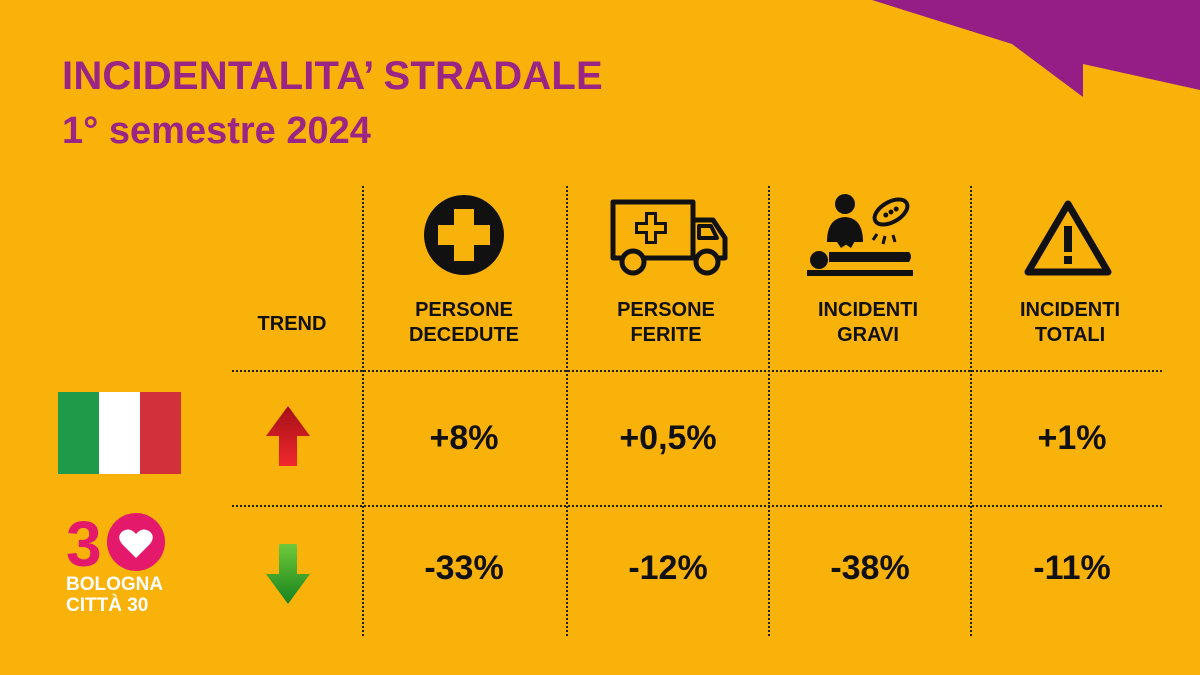 The width and height of the screenshot is (1200, 675). Describe the element at coordinates (107, 605) in the screenshot. I see `logo-line-2: CITTÀ 30` at that location.